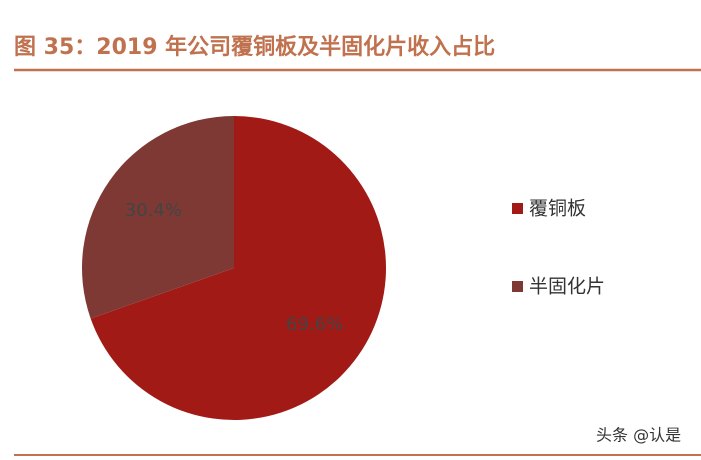 This screenshot has width=701, height=460. I want to click on legend-label: 覆铜板, so click(557, 209).